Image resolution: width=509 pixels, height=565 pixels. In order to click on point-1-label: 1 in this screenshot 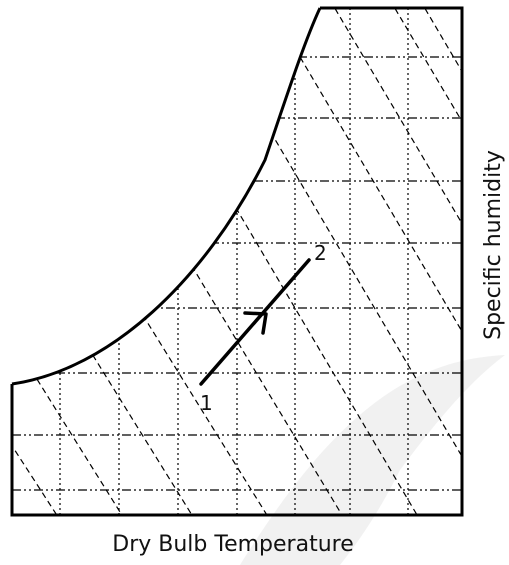, I will do `click(206, 403)`.